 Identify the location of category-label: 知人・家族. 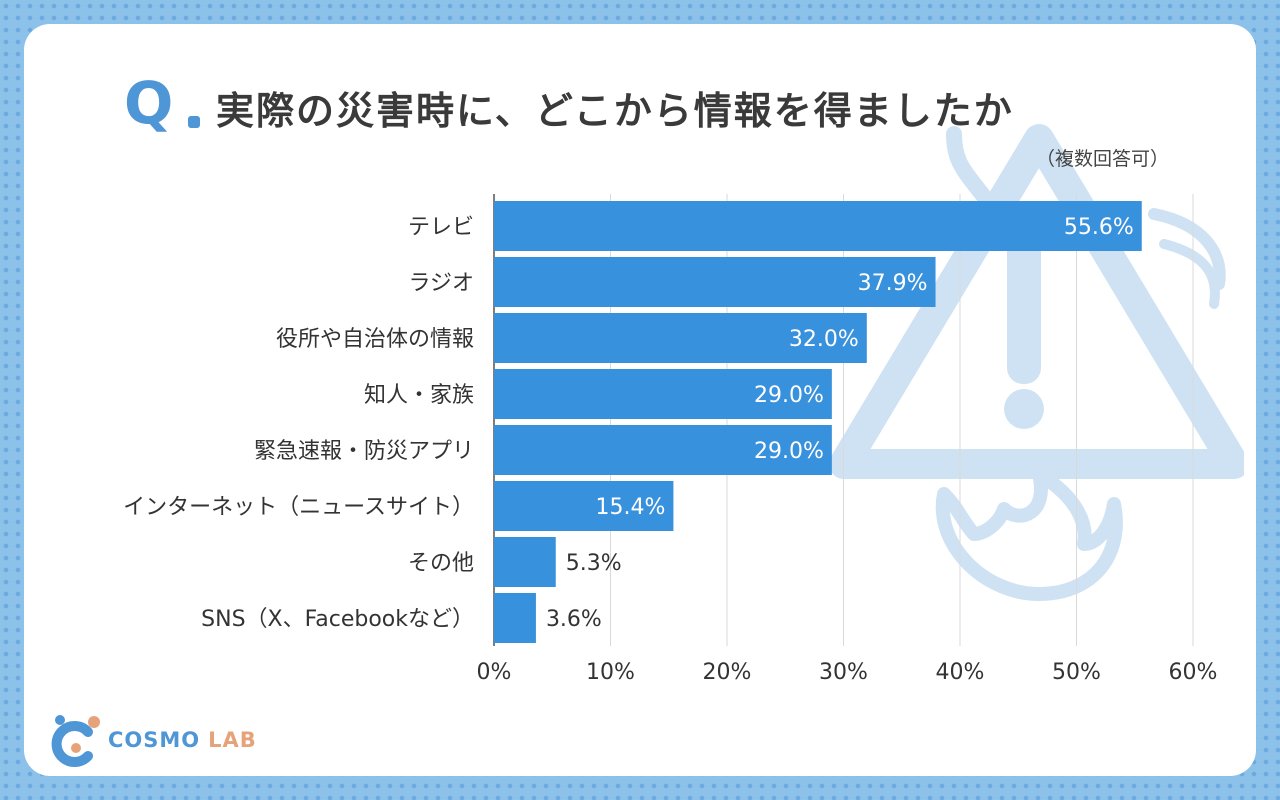
(419, 395).